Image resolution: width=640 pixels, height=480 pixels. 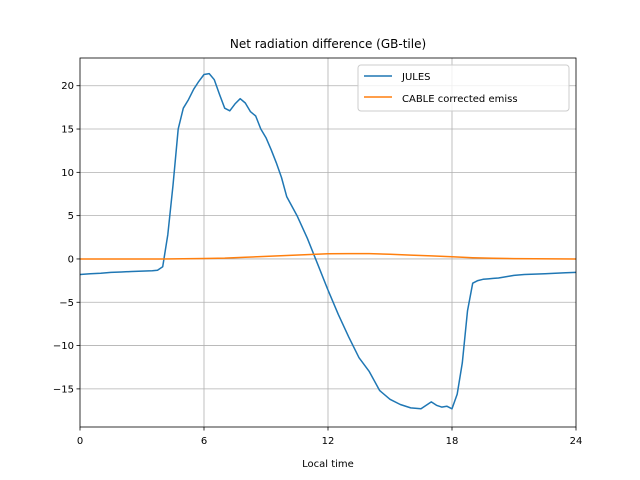 What do you see at coordinates (328, 256) in the screenshot?
I see `series-line-cable-corrected-emiss` at bounding box center [328, 256].